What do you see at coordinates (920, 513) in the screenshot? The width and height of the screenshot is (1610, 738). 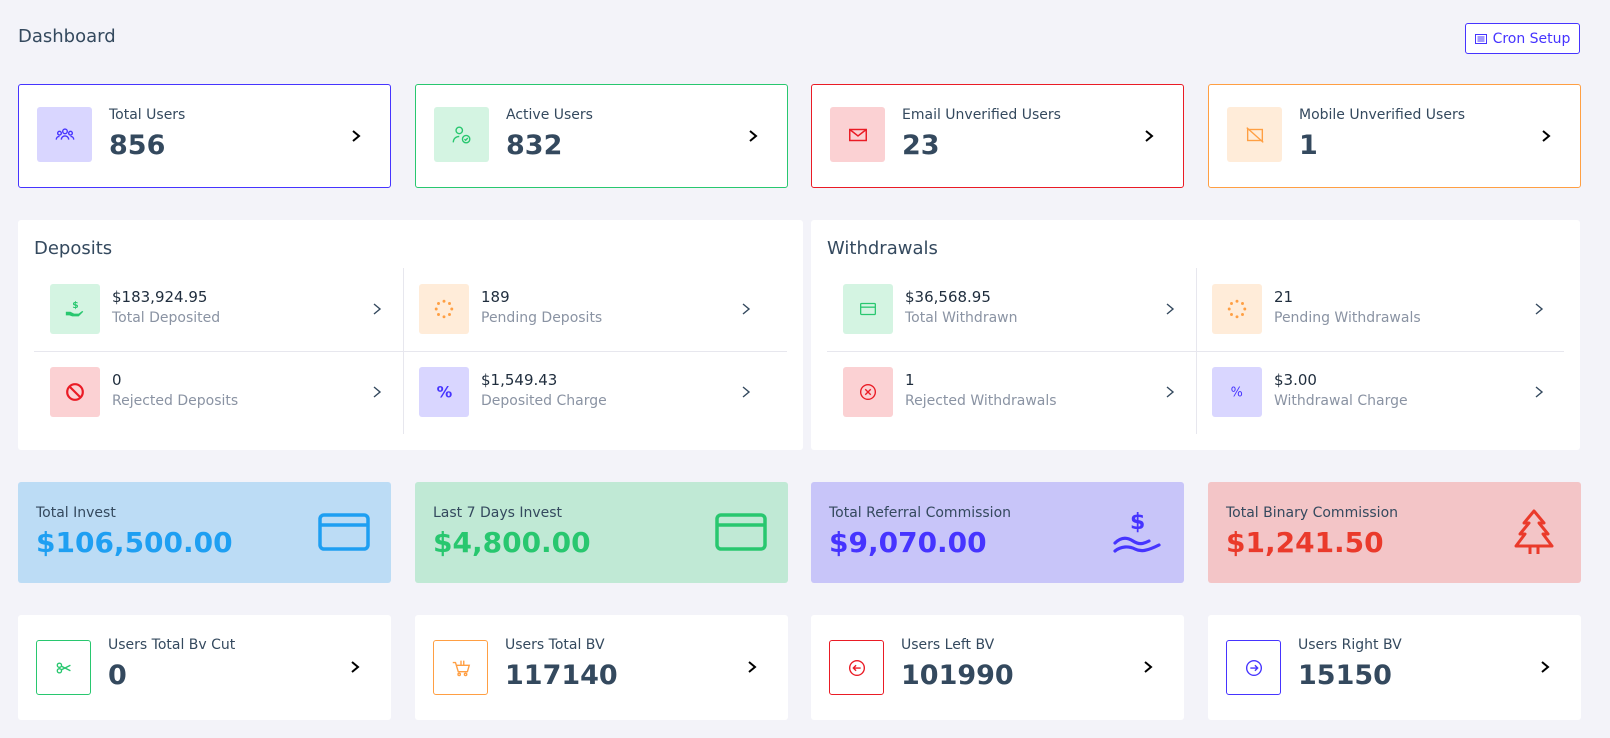 I see `invest-label: Total Referral Commission` at bounding box center [920, 513].